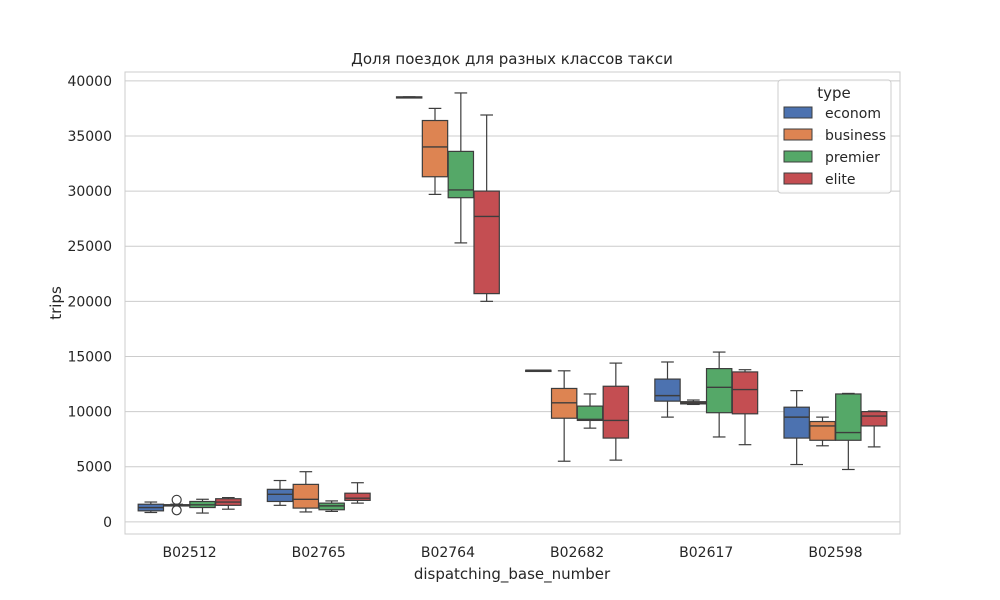  What do you see at coordinates (835, 553) in the screenshot?
I see `x-tick-label: B02598` at bounding box center [835, 553].